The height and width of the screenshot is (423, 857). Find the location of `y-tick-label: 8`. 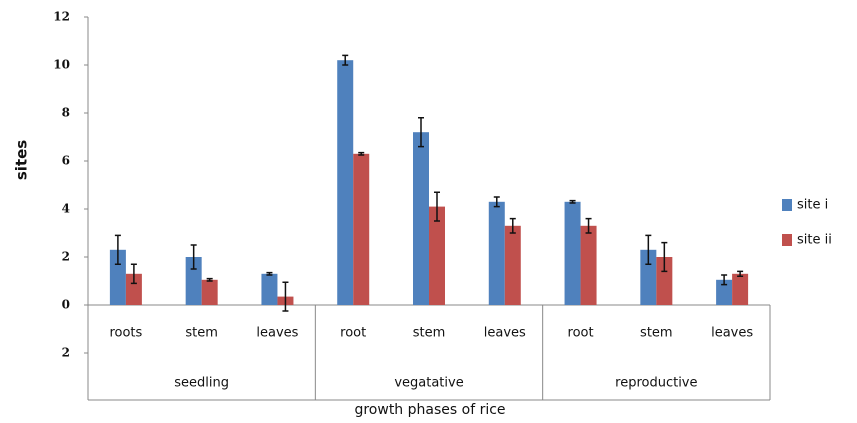

y-tick-label: 8 is located at coordinates (66, 113).